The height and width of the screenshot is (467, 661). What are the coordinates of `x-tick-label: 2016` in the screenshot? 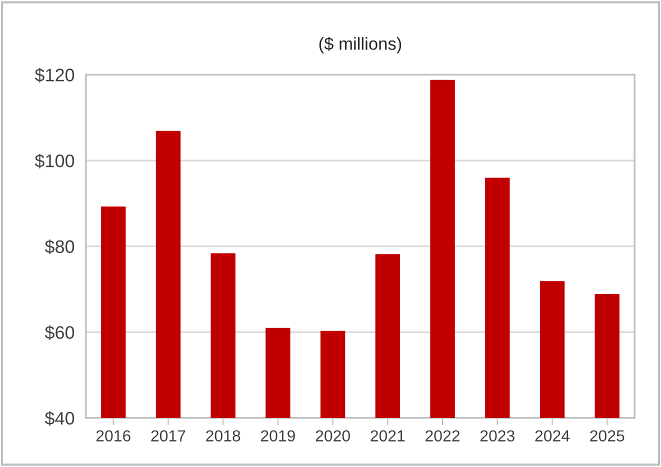 It's located at (113, 436).